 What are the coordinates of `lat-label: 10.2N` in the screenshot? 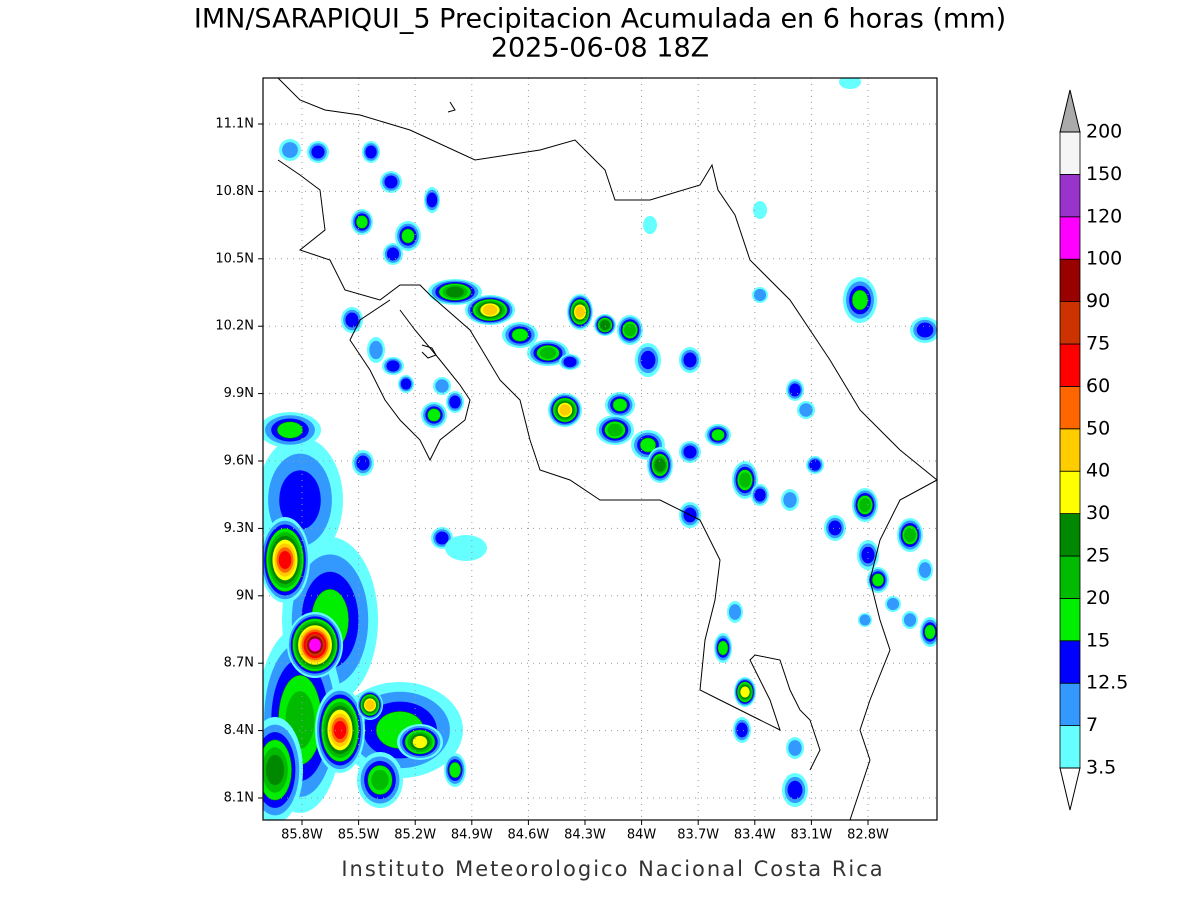 It's located at (234, 326).